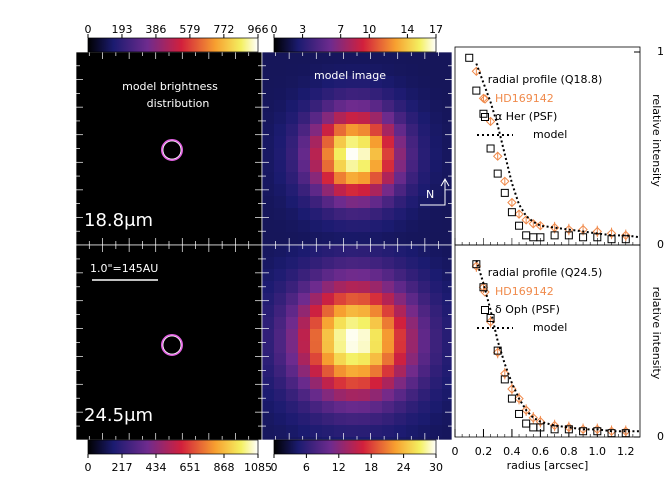 The image size is (668, 485). What do you see at coordinates (369, 29) in the screenshot?
I see `colorbar-tick-label: 10` at bounding box center [369, 29].